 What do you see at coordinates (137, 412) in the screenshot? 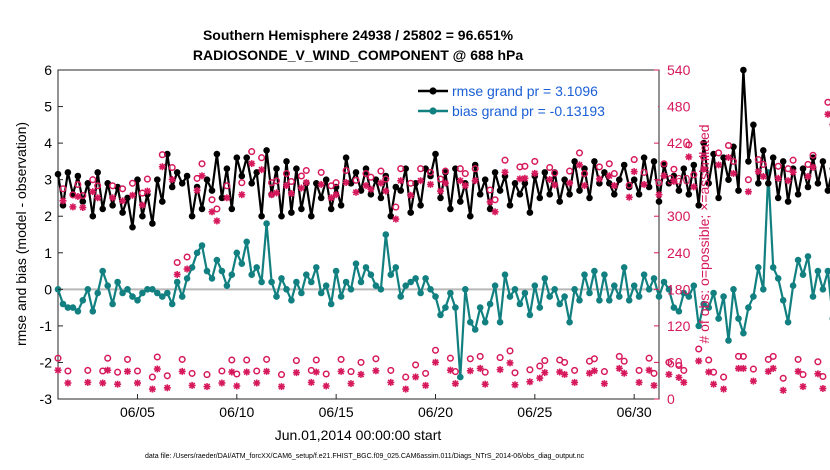
I see `x-tick-label: 06/05` at bounding box center [137, 412].